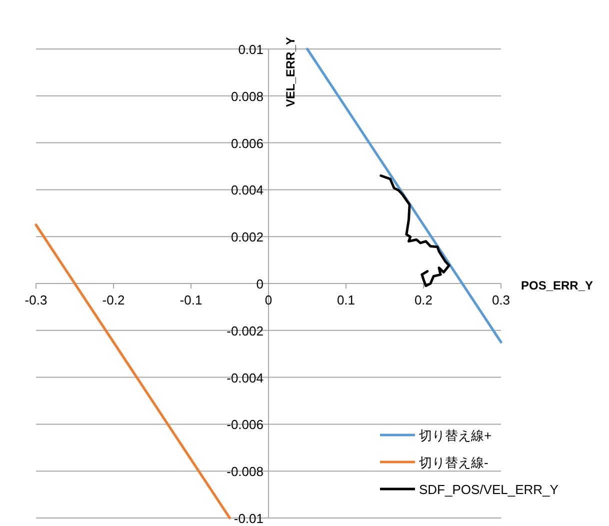 The image size is (609, 526). I want to click on x-axis-title: POS_ERR_Y, so click(557, 285).